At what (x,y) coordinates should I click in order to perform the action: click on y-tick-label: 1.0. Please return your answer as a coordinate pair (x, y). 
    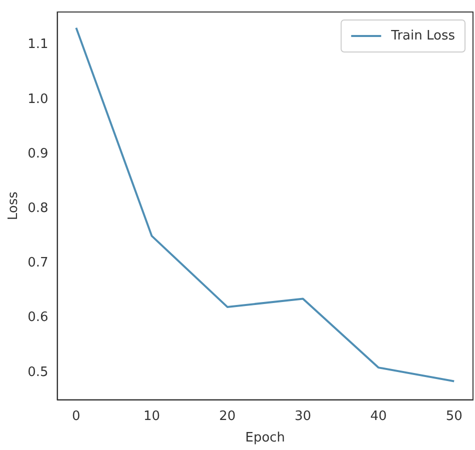
    Looking at the image, I should click on (38, 99).